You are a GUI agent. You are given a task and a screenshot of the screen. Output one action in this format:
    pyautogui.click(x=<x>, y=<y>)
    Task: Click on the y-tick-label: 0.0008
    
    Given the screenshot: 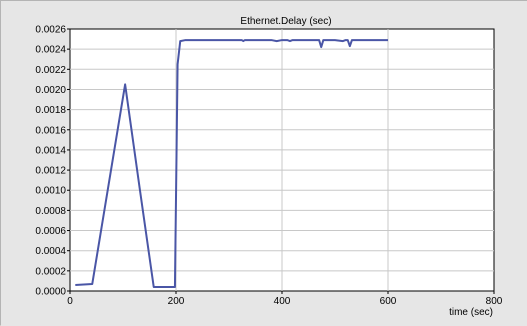 What is the action you would take?
    pyautogui.click(x=50, y=211)
    